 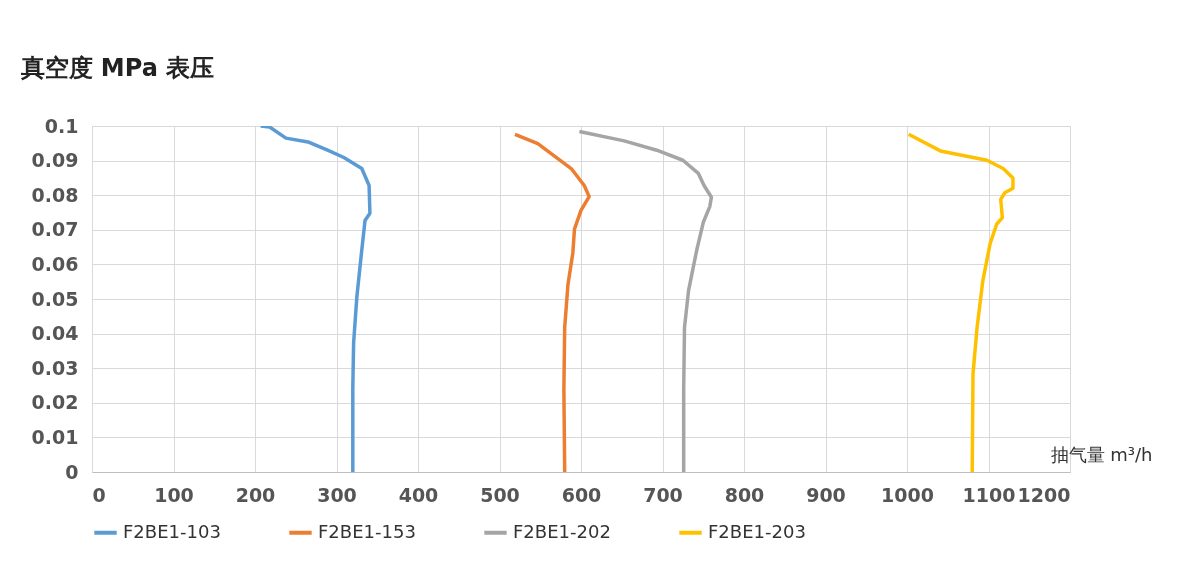 I want to click on x-tick-label: 800, so click(x=744, y=494).